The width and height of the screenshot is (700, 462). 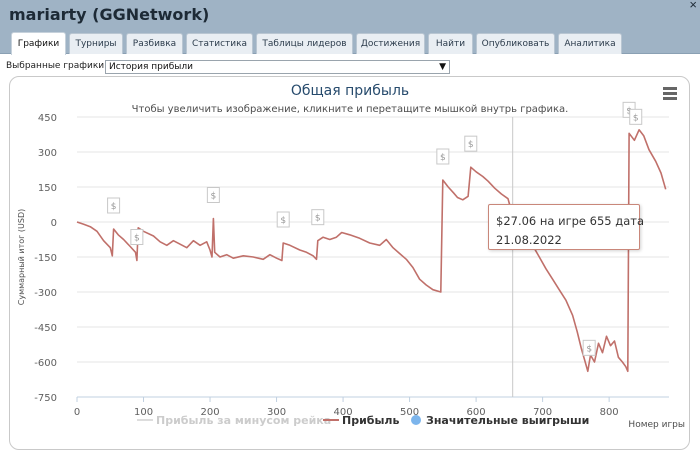 I want to click on x-axis-label: Номер игры, so click(x=656, y=425).